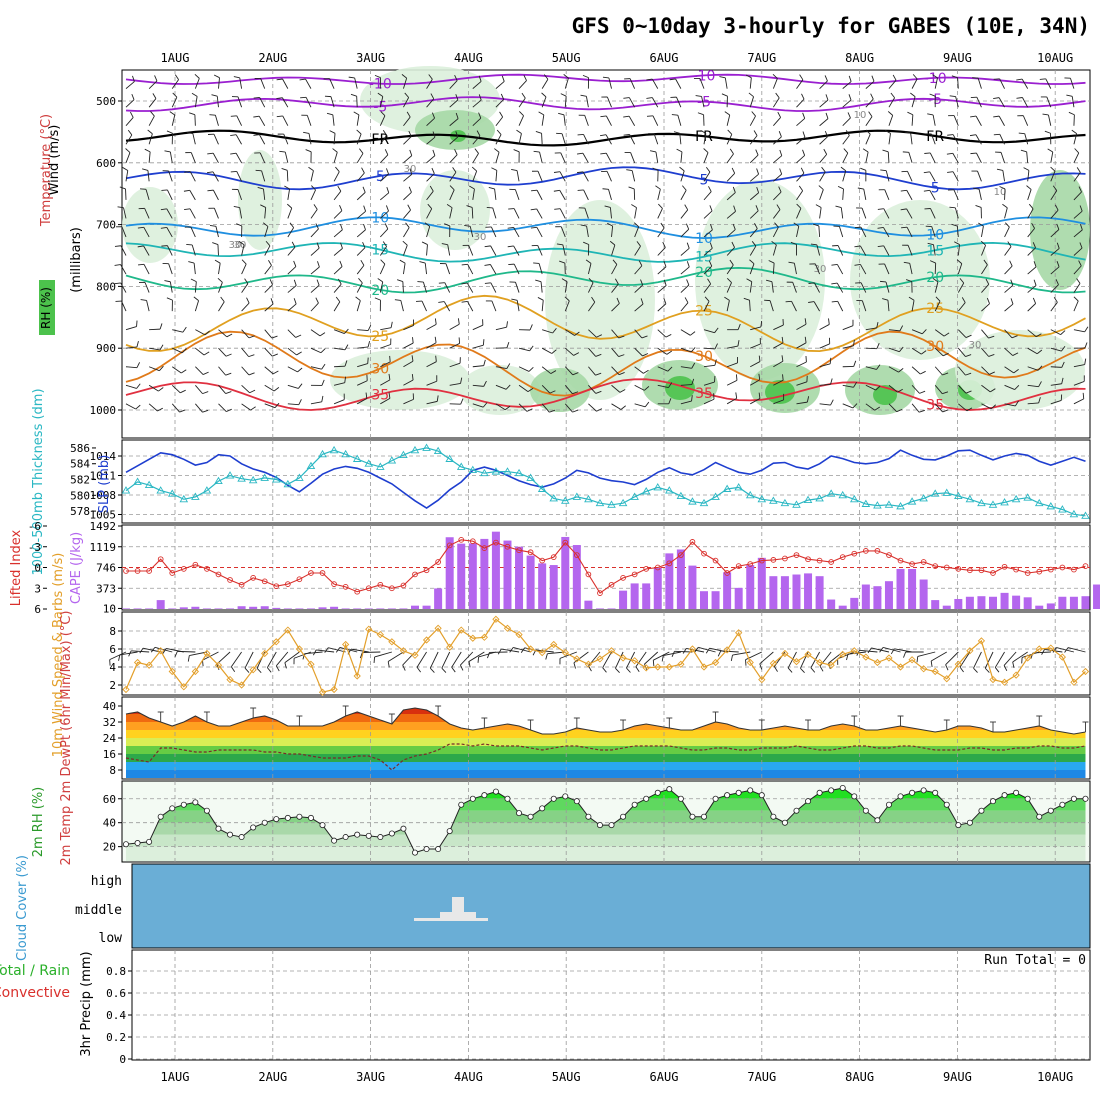  Describe the element at coordinates (605, 363) in the screenshot. I see `isotherm-line` at that location.